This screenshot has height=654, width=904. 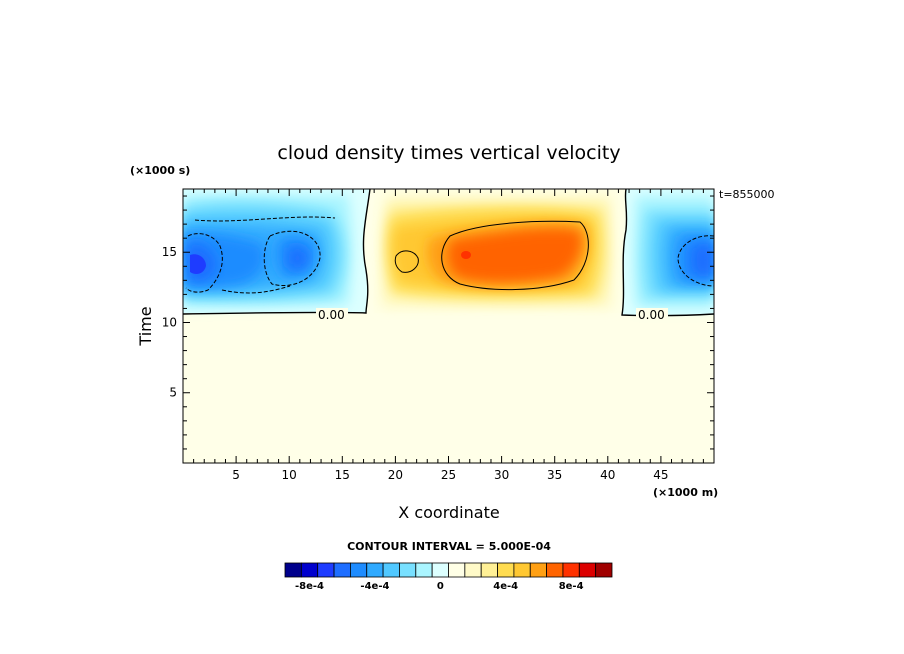 I want to click on x-tick-label: 25, so click(x=448, y=475).